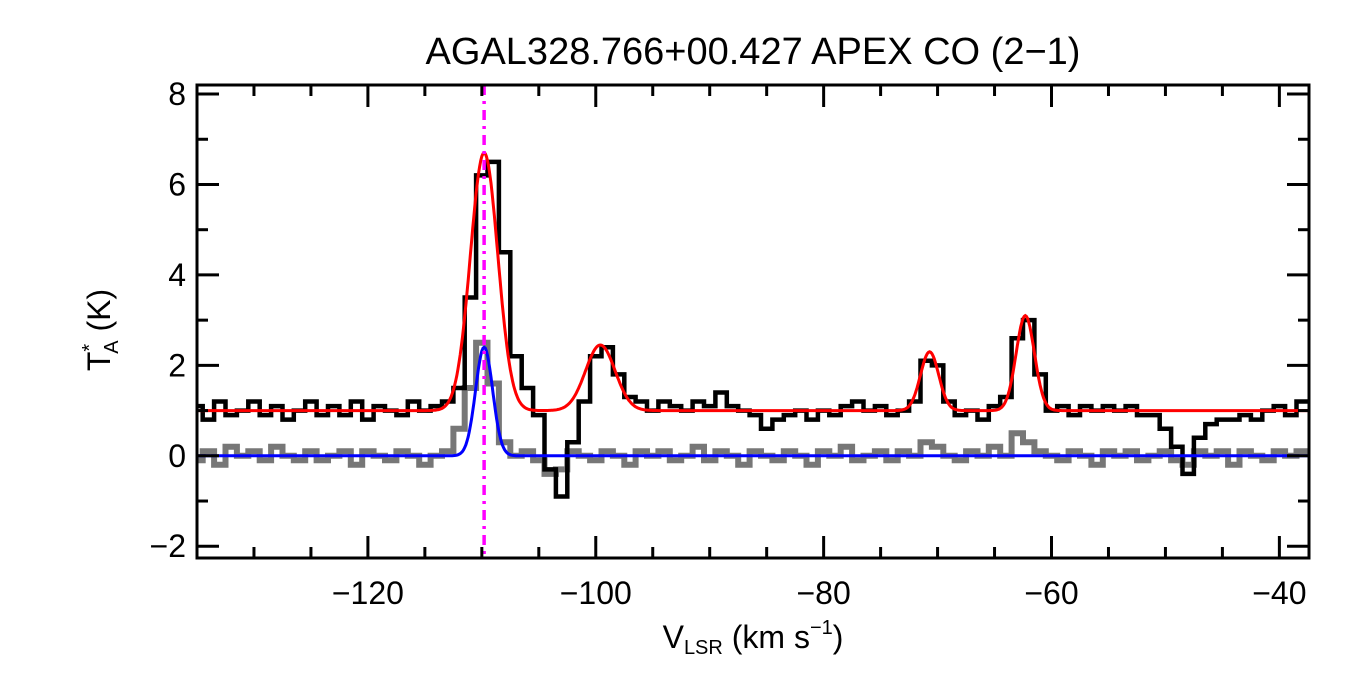 This screenshot has width=1350, height=675. What do you see at coordinates (1051, 593) in the screenshot?
I see `x-tick-label: −60` at bounding box center [1051, 593].